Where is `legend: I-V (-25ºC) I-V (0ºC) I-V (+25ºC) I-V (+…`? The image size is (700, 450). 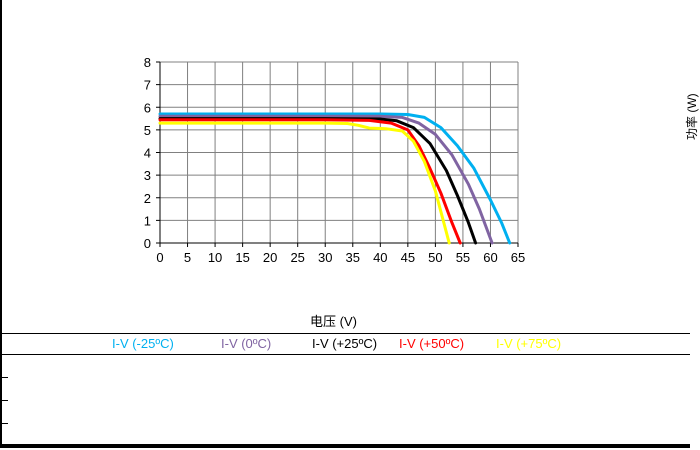
legend: I-V (-25ºC) I-V (0ºC) I-V (+25ºC) I-V (+… is located at coordinates (345, 344).